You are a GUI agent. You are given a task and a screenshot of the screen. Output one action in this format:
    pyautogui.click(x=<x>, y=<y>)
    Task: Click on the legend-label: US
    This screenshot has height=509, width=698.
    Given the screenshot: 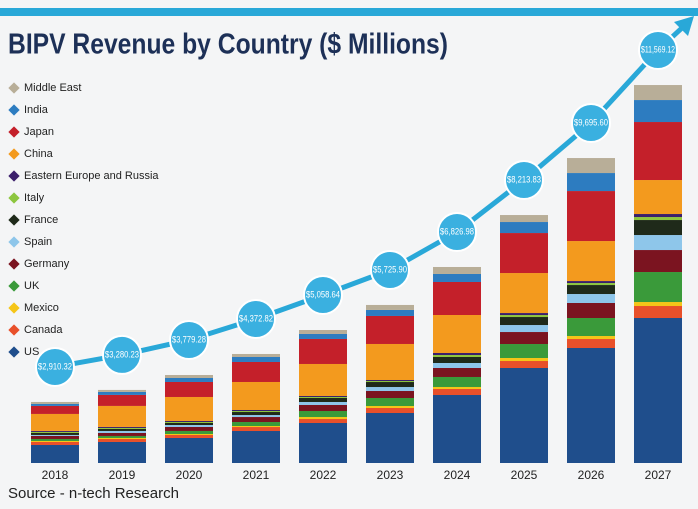 What is the action you would take?
    pyautogui.click(x=31, y=352)
    